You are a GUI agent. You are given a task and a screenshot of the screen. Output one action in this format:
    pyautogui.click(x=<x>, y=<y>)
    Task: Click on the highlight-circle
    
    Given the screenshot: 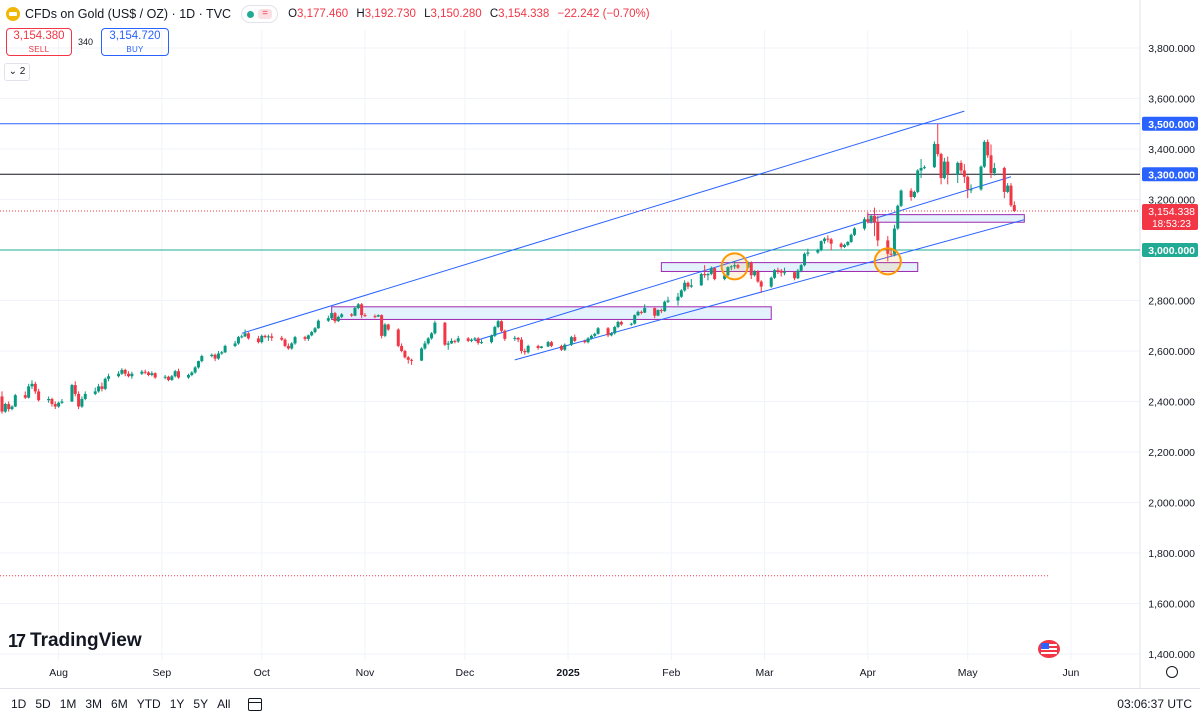 What is the action you would take?
    pyautogui.click(x=887, y=261)
    